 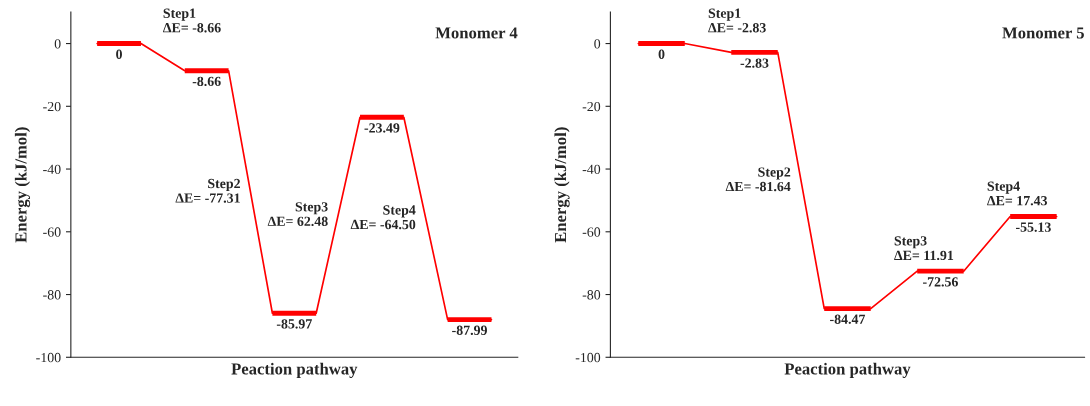 What do you see at coordinates (294, 324) in the screenshot?
I see `data-label: -85.97` at bounding box center [294, 324].